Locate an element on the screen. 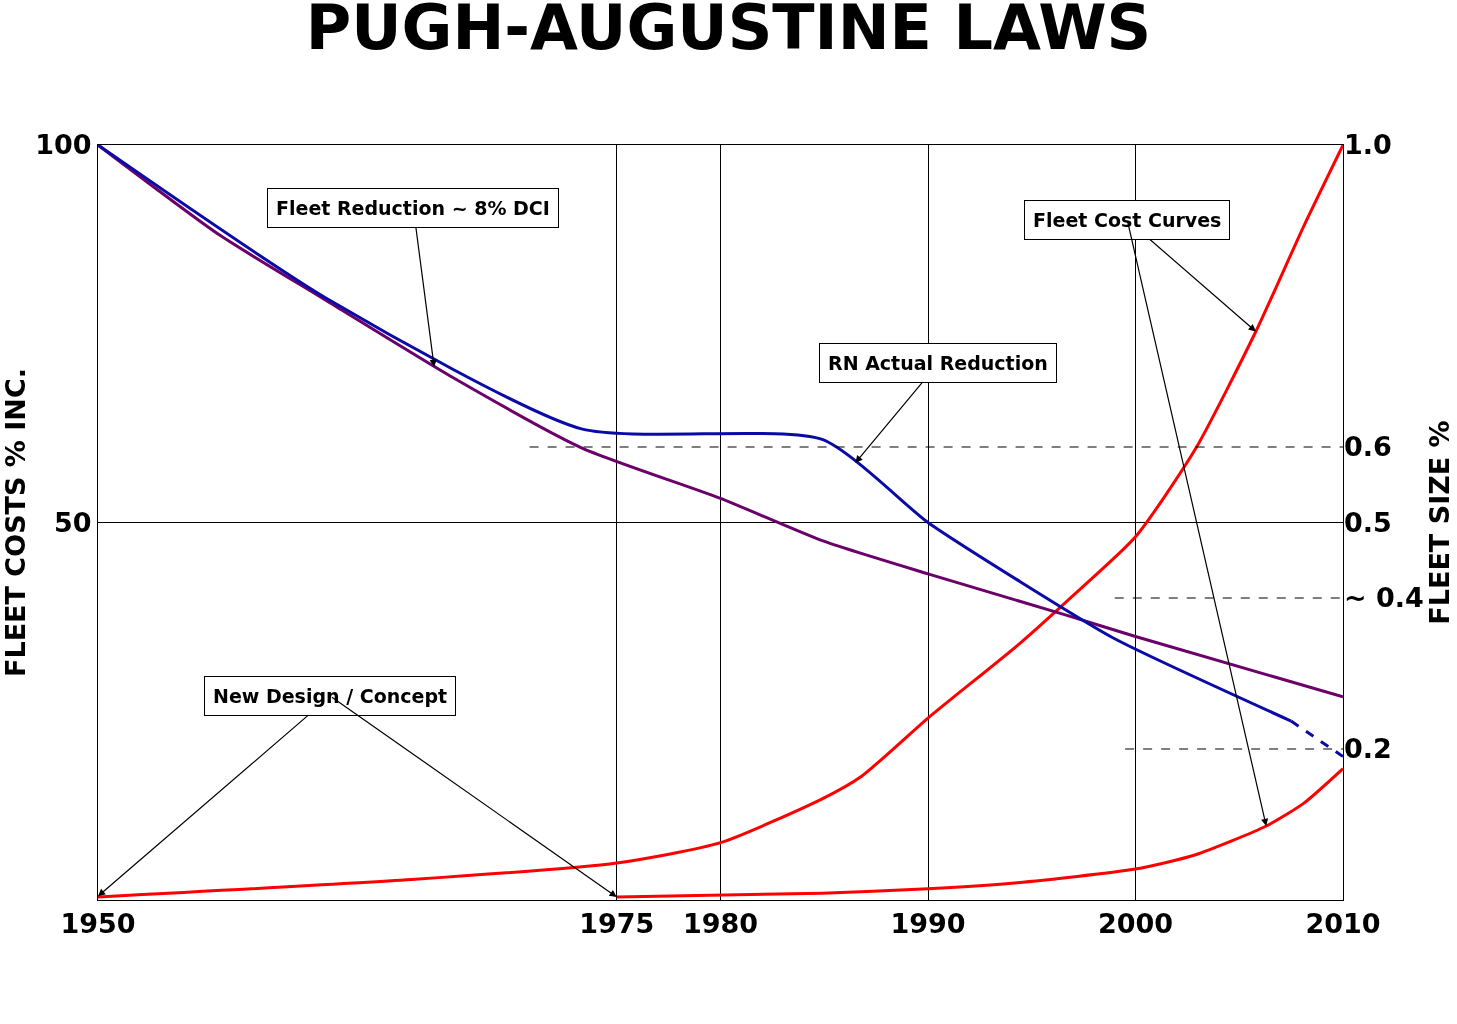 This screenshot has height=1024, width=1457. y2-tick-label: 0.6 is located at coordinates (1368, 447).